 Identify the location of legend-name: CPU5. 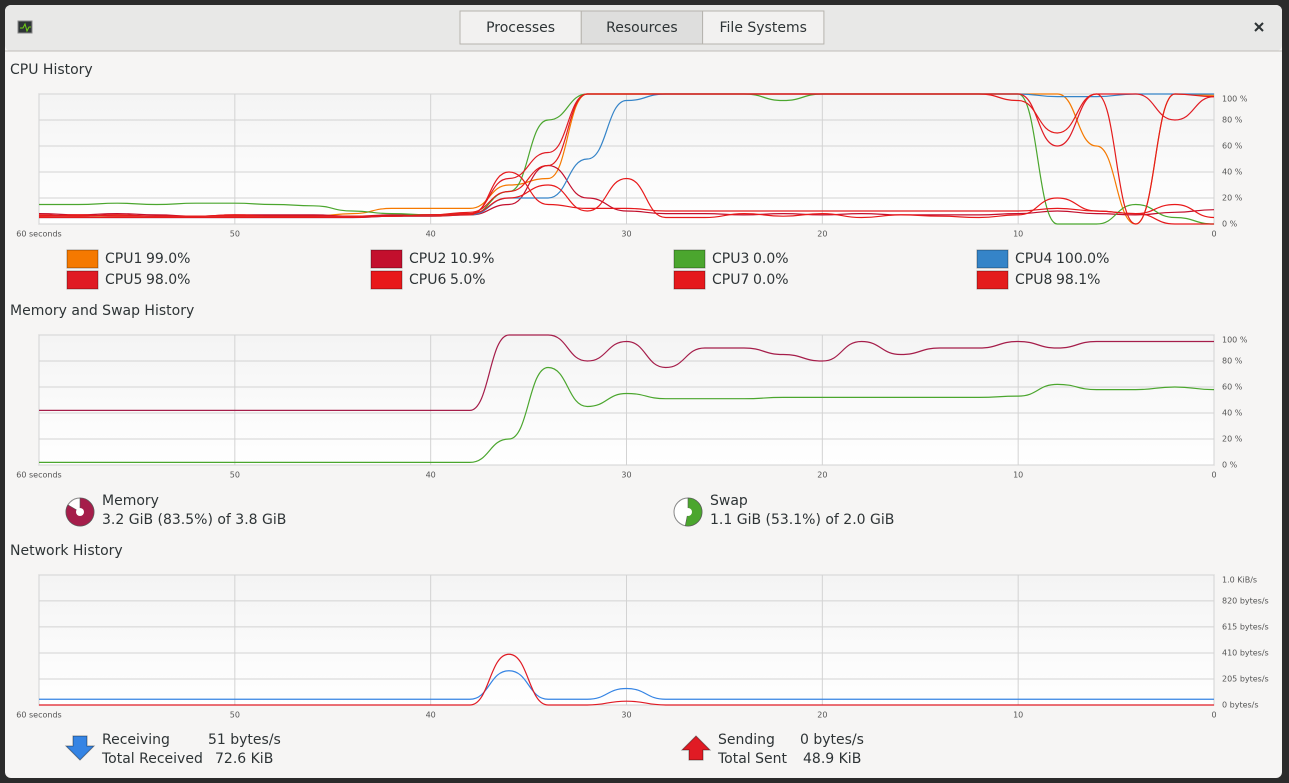
(123, 280).